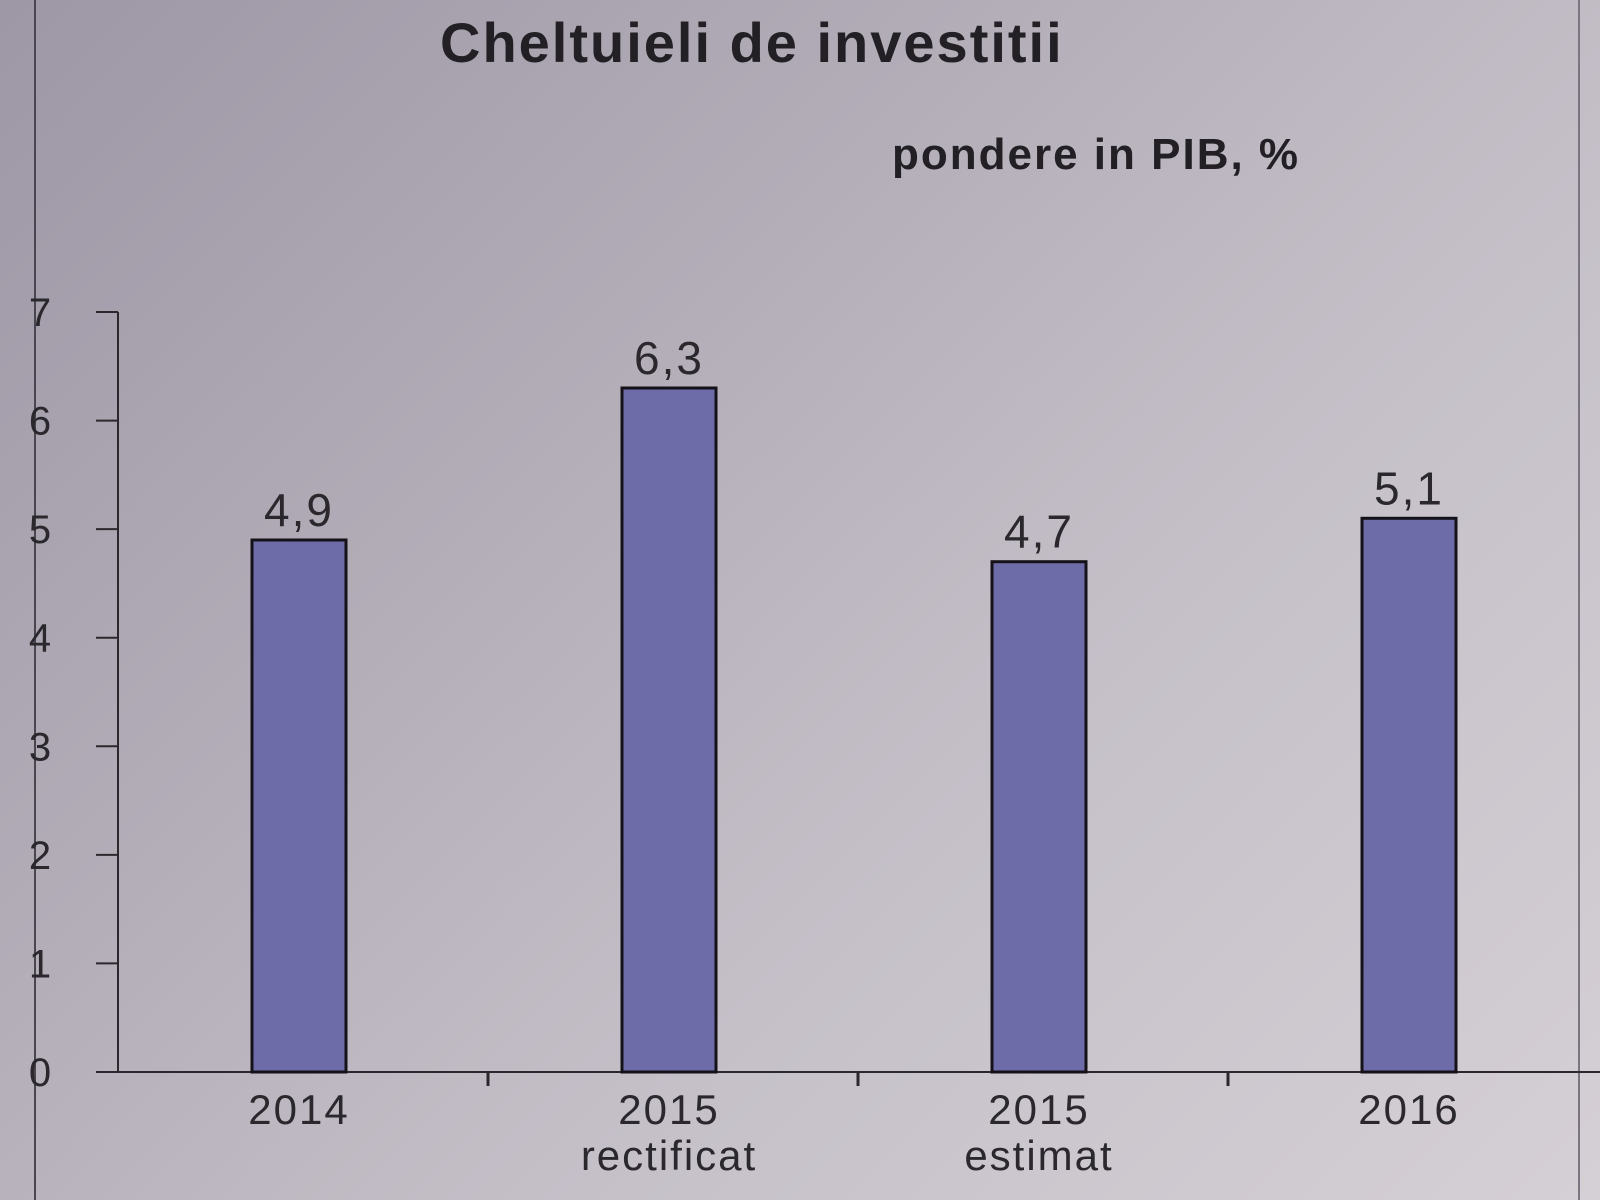 The image size is (1600, 1200). What do you see at coordinates (40, 639) in the screenshot?
I see `y-tick-label: 4` at bounding box center [40, 639].